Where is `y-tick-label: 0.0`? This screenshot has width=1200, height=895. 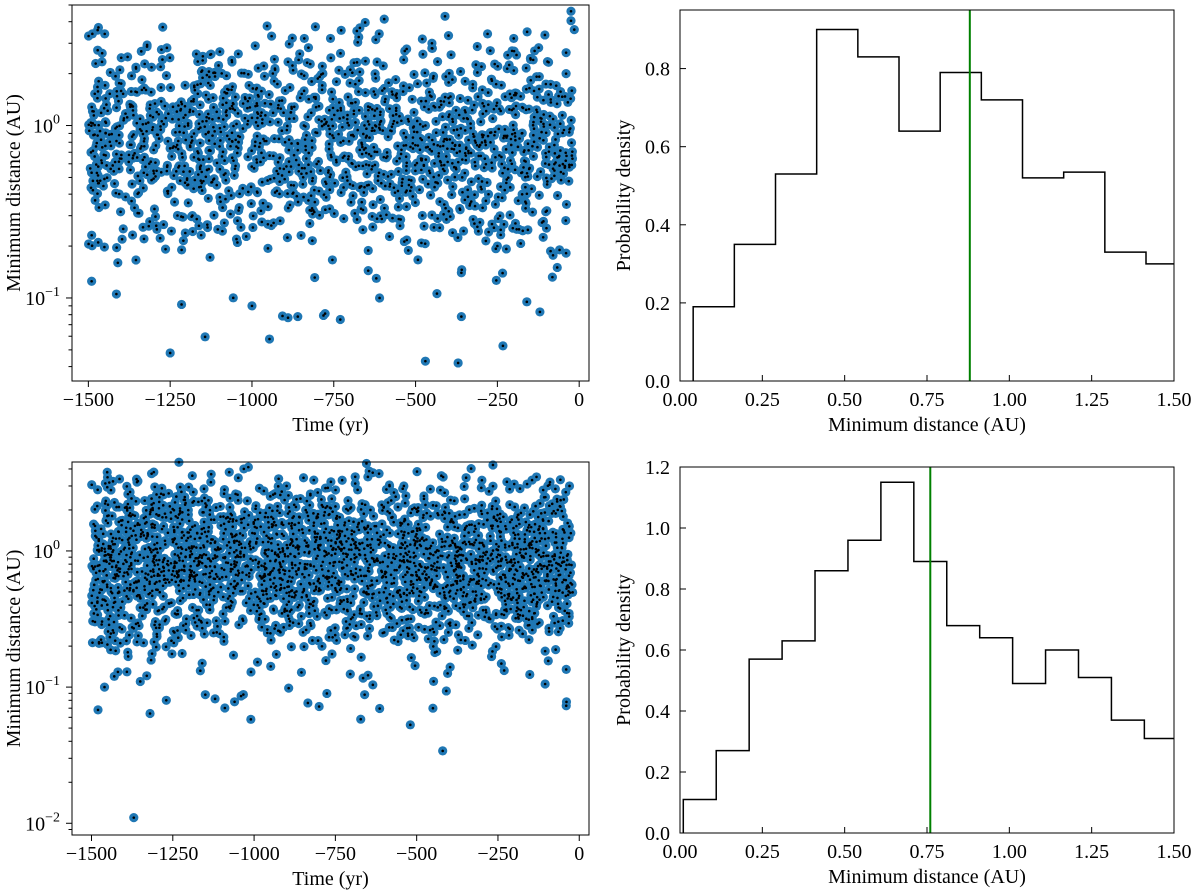 y-tick-label: 0.0 is located at coordinates (657, 382).